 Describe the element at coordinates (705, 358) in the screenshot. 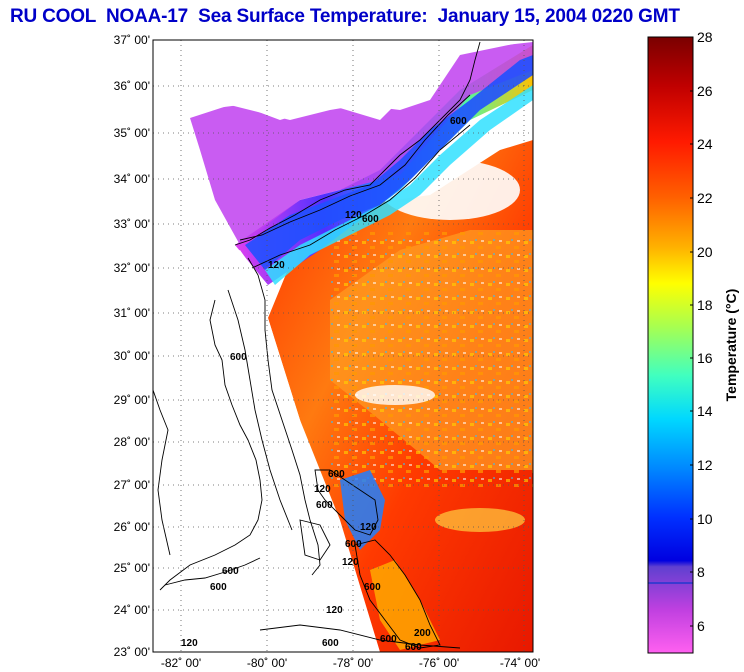

I see `colorbar-label: 16` at that location.